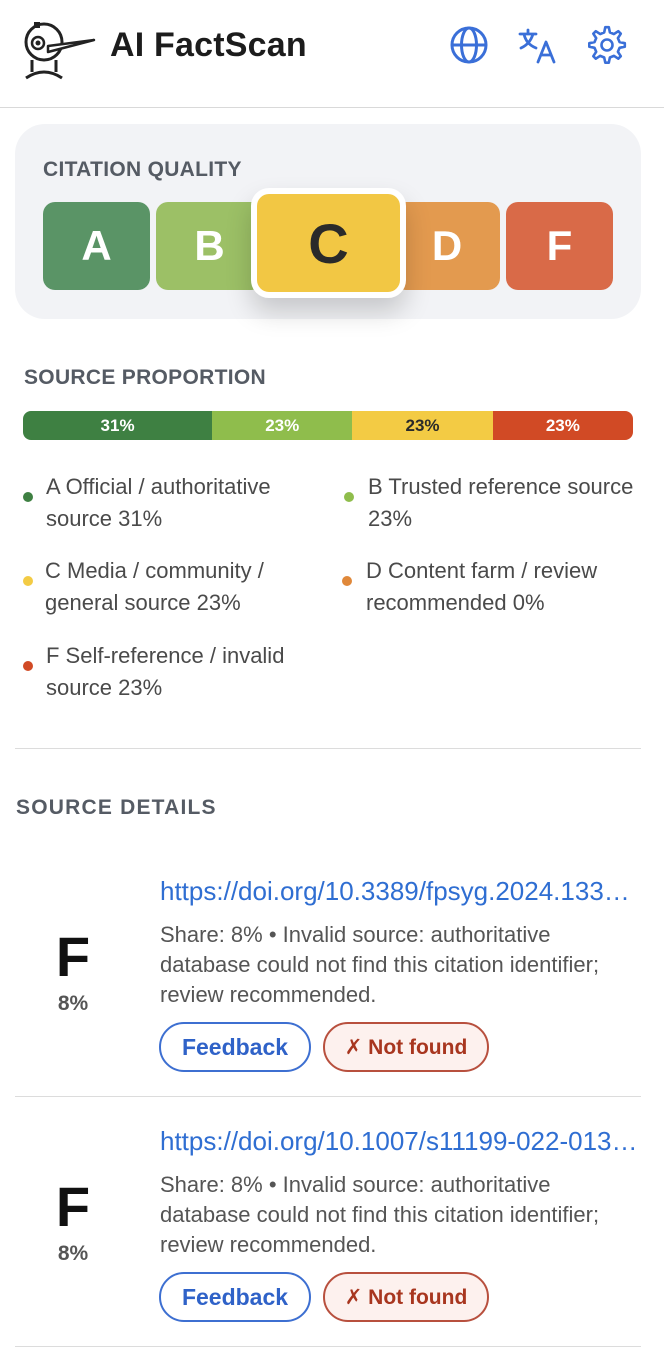 The width and height of the screenshot is (664, 1360). What do you see at coordinates (154, 586) in the screenshot?
I see `legend-item-c: C Media / community / general source 23%` at bounding box center [154, 586].